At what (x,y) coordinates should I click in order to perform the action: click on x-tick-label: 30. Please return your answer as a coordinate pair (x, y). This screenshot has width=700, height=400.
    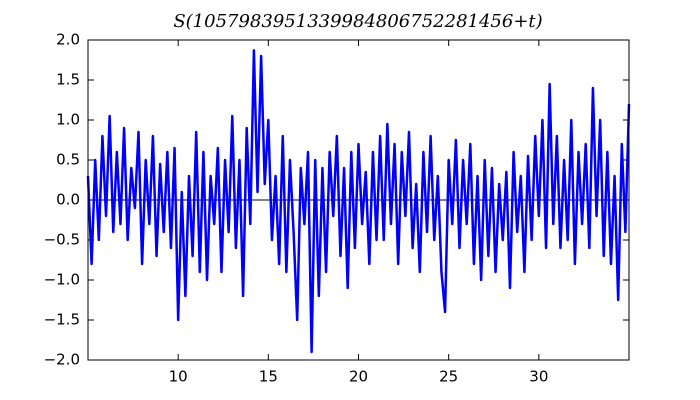
    Looking at the image, I should click on (538, 377).